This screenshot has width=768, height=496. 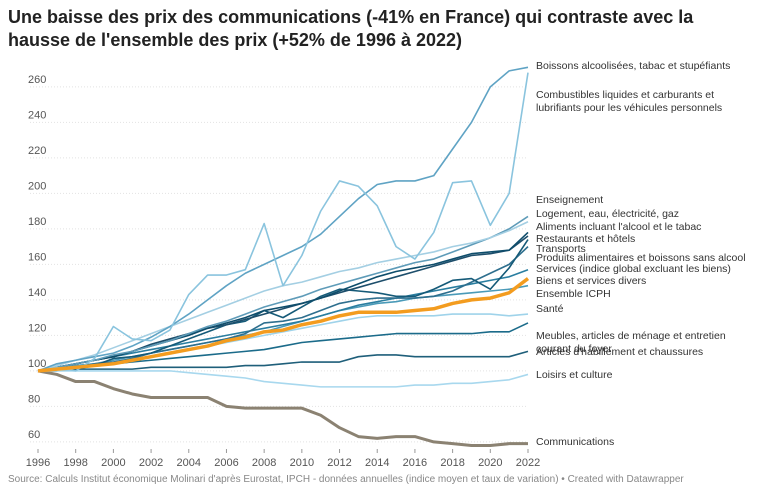 What do you see at coordinates (574, 375) in the screenshot?
I see `series-label: Loisirs et culture` at bounding box center [574, 375].